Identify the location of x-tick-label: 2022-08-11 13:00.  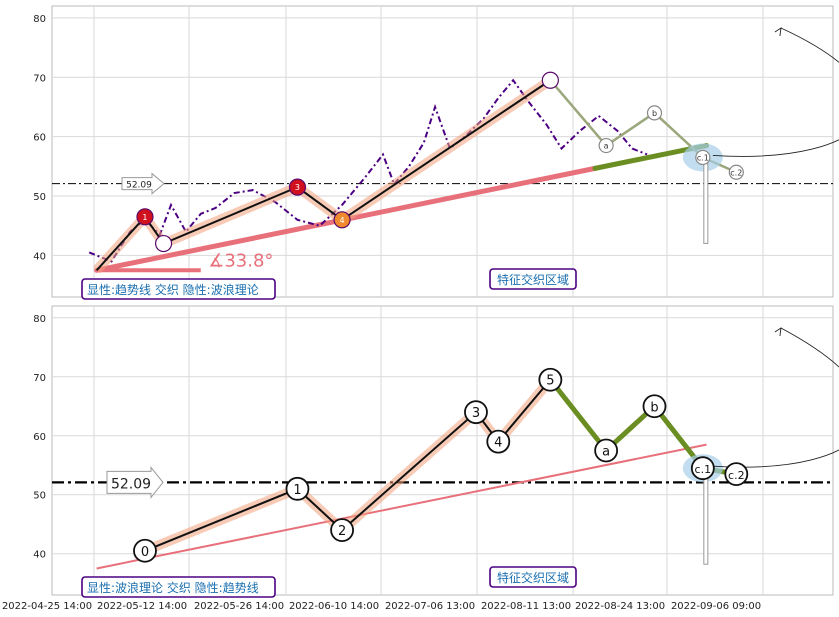
(526, 606).